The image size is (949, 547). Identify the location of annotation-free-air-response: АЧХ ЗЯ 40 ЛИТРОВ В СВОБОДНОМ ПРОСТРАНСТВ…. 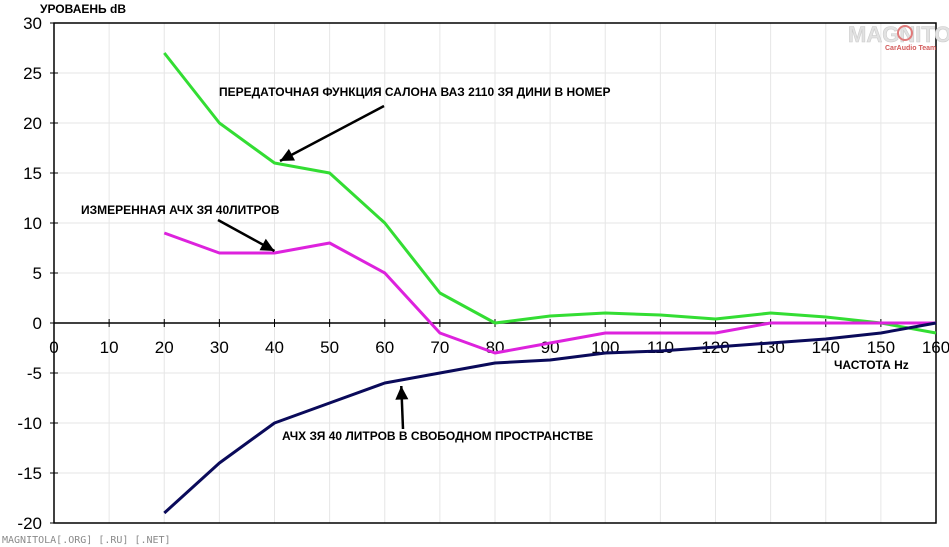
(437, 436).